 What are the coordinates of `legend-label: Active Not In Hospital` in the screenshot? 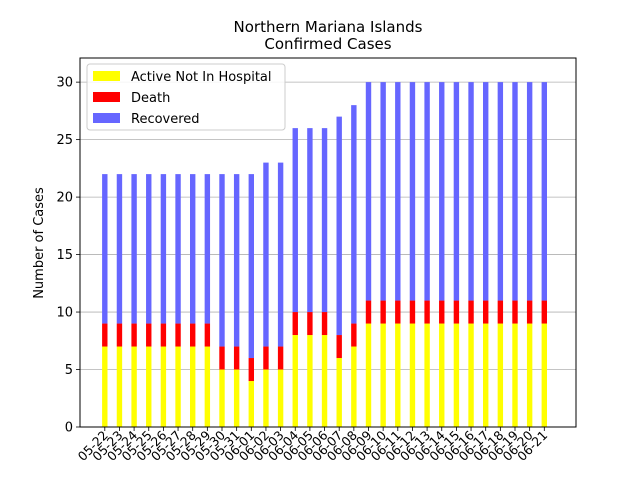 It's located at (201, 77).